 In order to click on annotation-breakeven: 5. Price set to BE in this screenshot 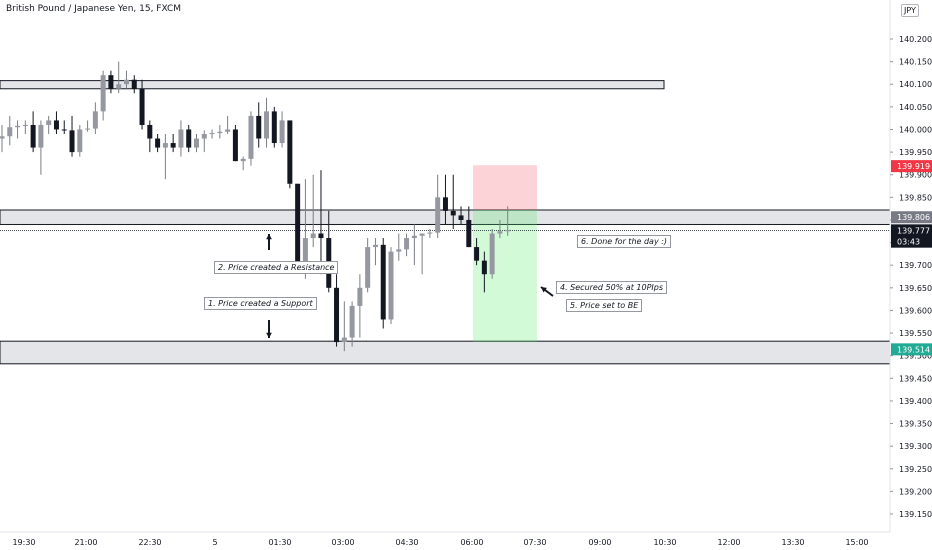, I will do `click(604, 305)`.